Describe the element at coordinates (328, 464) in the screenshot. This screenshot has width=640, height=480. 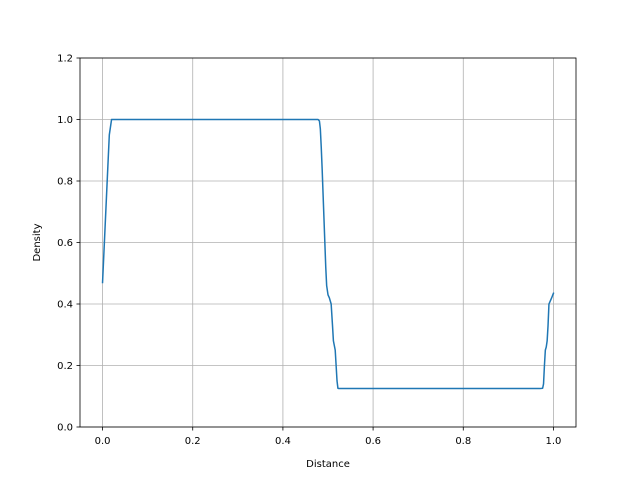
I see `x-axis-label: Distance` at that location.